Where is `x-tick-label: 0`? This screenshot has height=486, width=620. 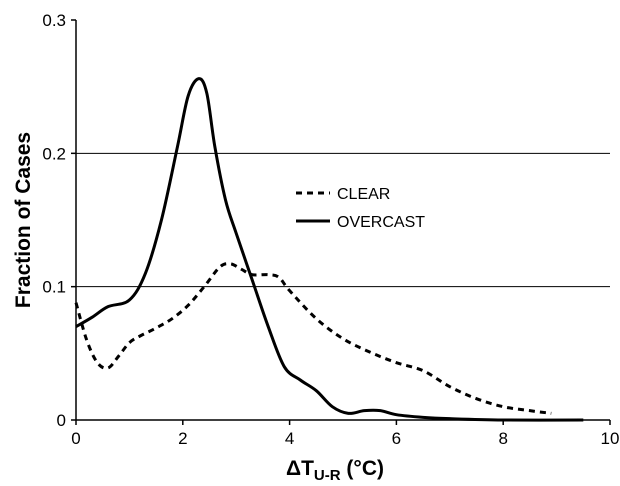
x-tick-label: 0 is located at coordinates (75, 438).